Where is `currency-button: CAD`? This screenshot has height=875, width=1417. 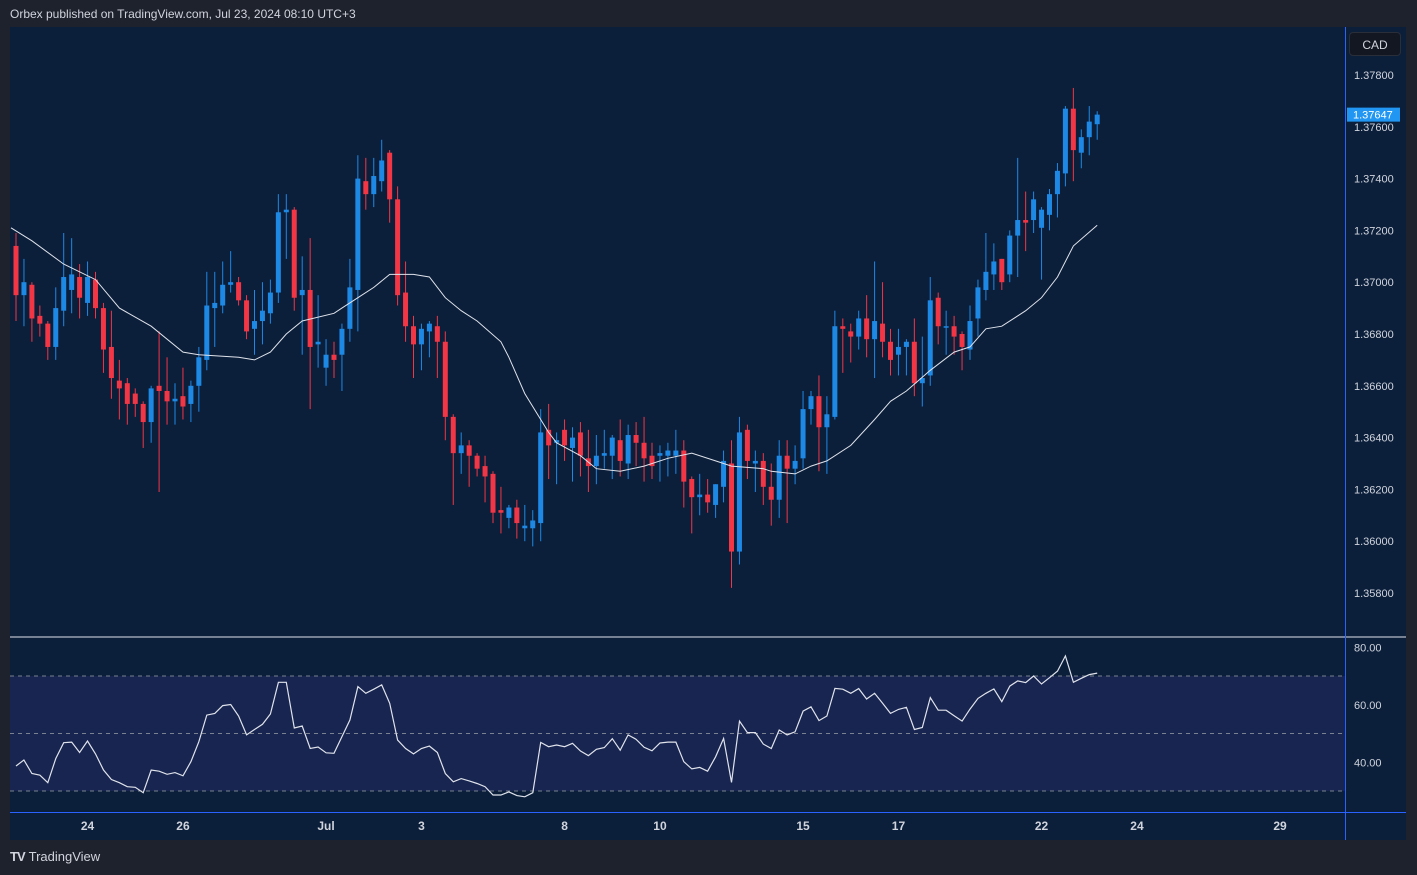 currency-button: CAD is located at coordinates (1375, 44).